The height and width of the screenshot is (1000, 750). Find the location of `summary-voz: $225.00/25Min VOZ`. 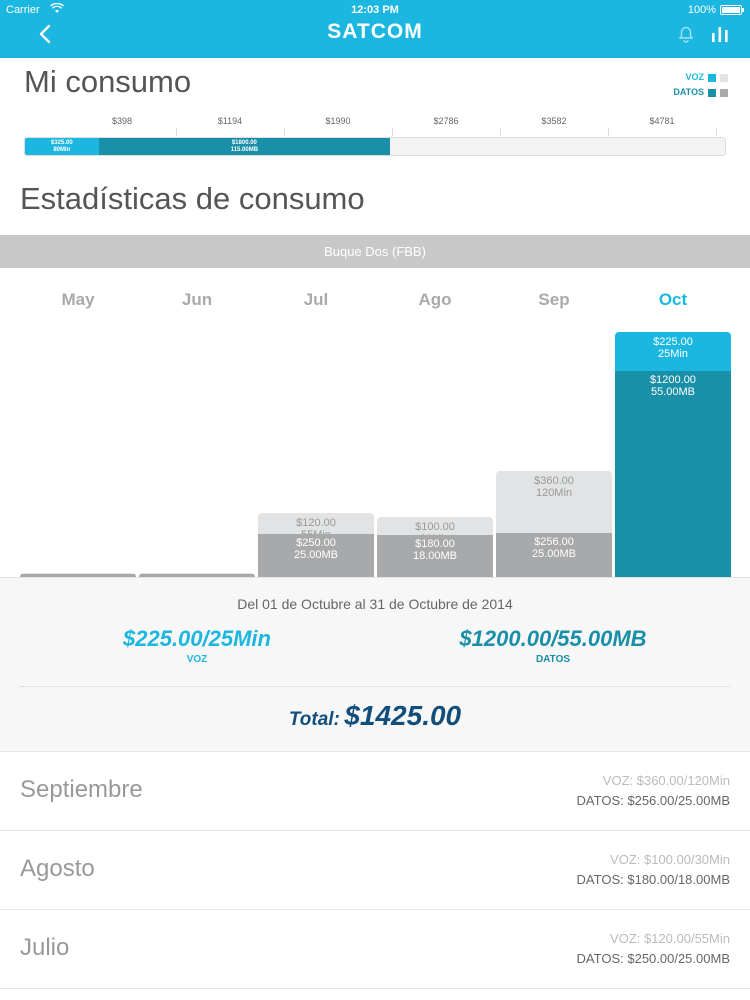

summary-voz: $225.00/25Min VOZ is located at coordinates (197, 645).